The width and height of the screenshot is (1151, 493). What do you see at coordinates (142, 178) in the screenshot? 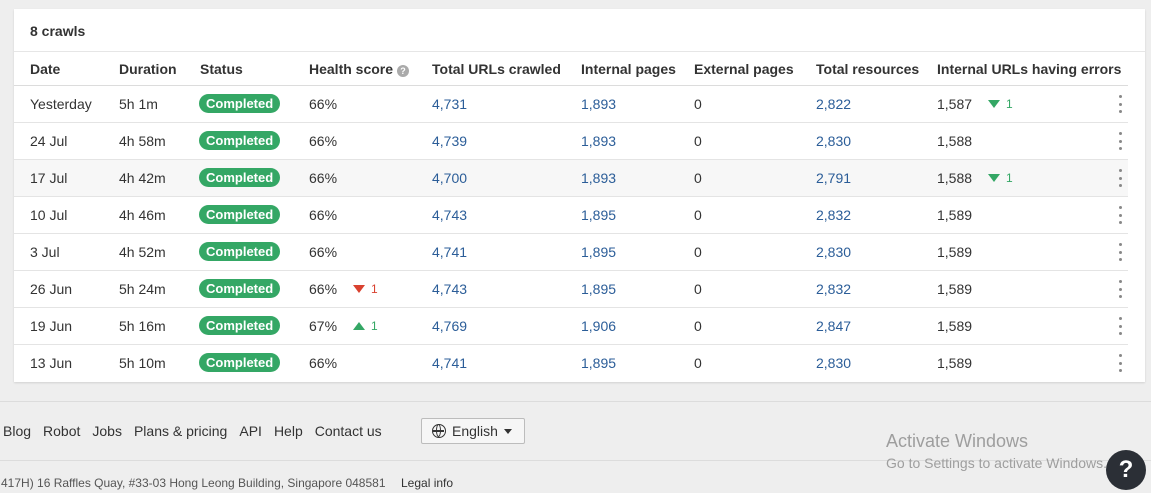
I see `cell-duration: 4h 42m` at bounding box center [142, 178].